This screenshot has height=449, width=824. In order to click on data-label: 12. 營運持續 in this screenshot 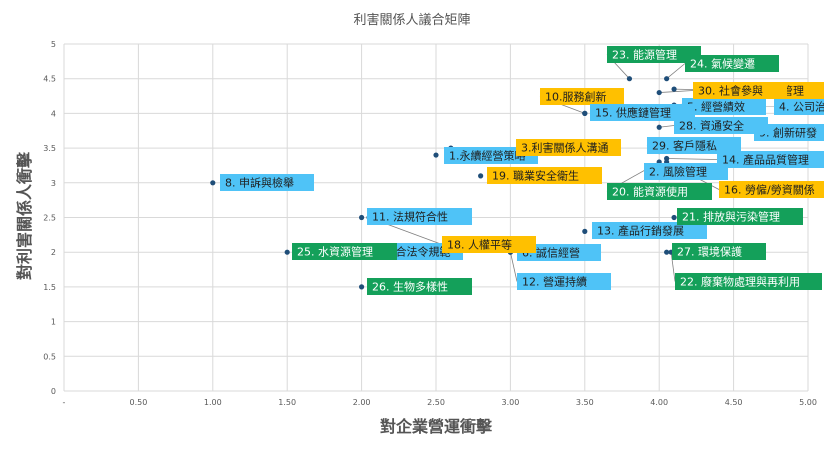, I will do `click(554, 282)`.